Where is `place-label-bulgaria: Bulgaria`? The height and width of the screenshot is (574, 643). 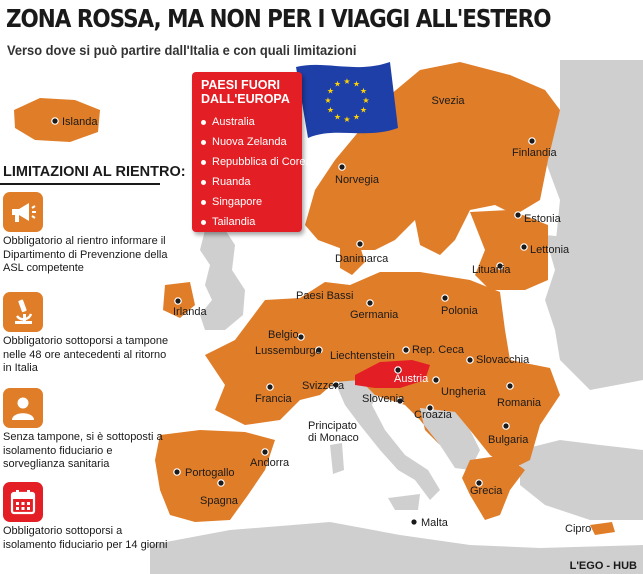 place-label-bulgaria: Bulgaria is located at coordinates (508, 440).